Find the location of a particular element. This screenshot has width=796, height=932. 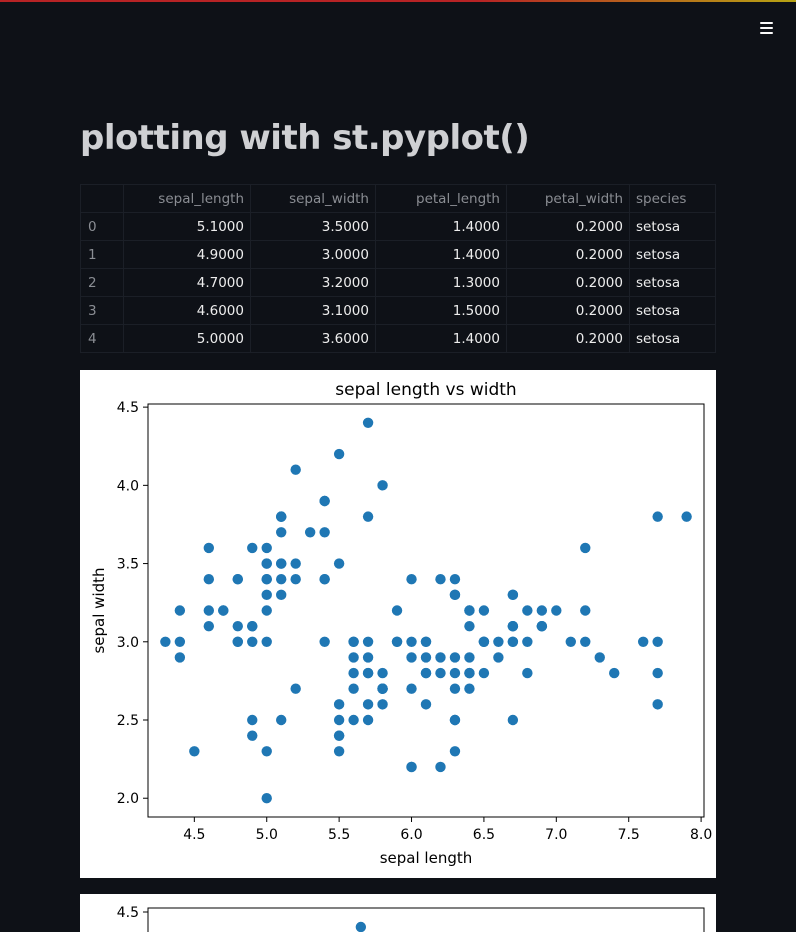

table-cell: 4.6000 is located at coordinates (187, 310).